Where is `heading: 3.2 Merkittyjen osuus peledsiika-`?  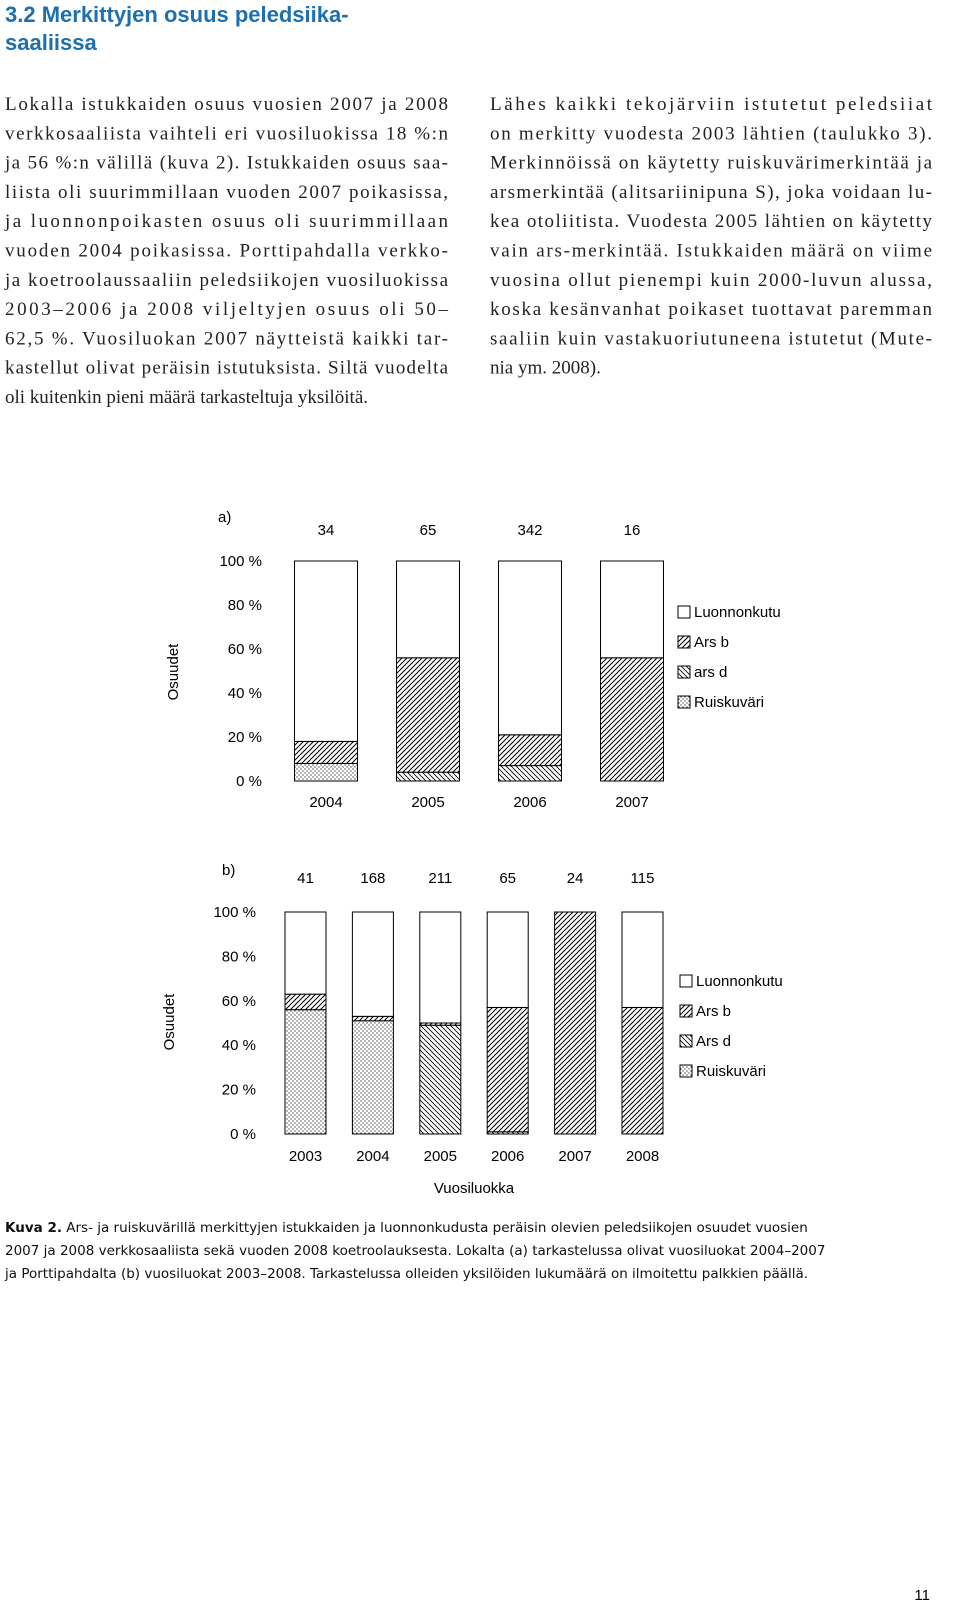 heading: 3.2 Merkittyjen osuus peledsiika- is located at coordinates (177, 14).